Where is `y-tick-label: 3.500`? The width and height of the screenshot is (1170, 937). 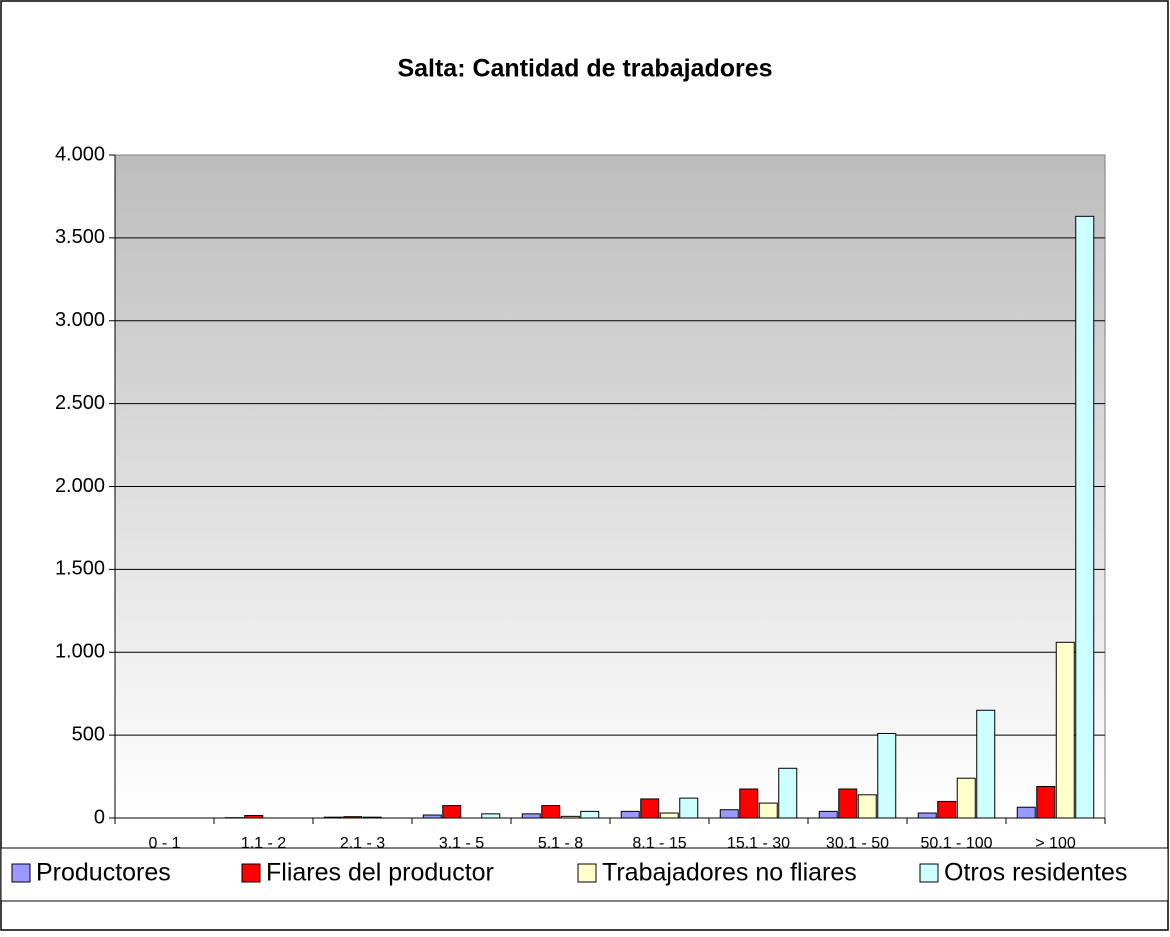 y-tick-label: 3.500 is located at coordinates (80, 237).